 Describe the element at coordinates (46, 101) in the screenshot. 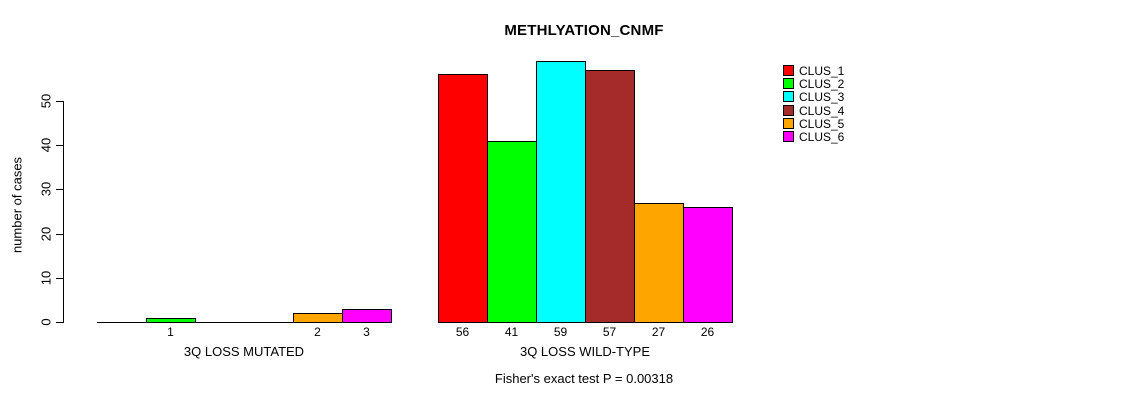

I see `y-tick-label: 50` at that location.